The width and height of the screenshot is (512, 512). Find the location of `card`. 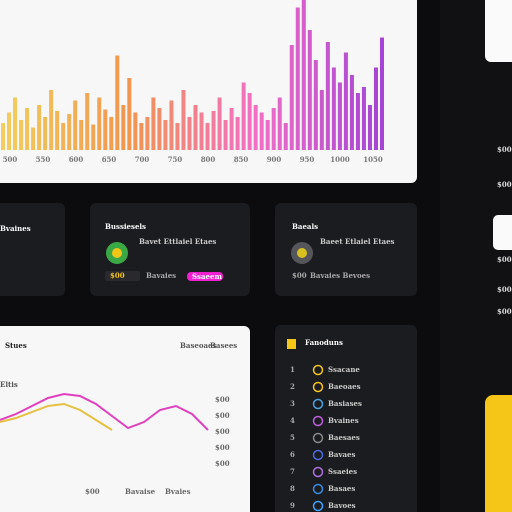

card is located at coordinates (32, 249).